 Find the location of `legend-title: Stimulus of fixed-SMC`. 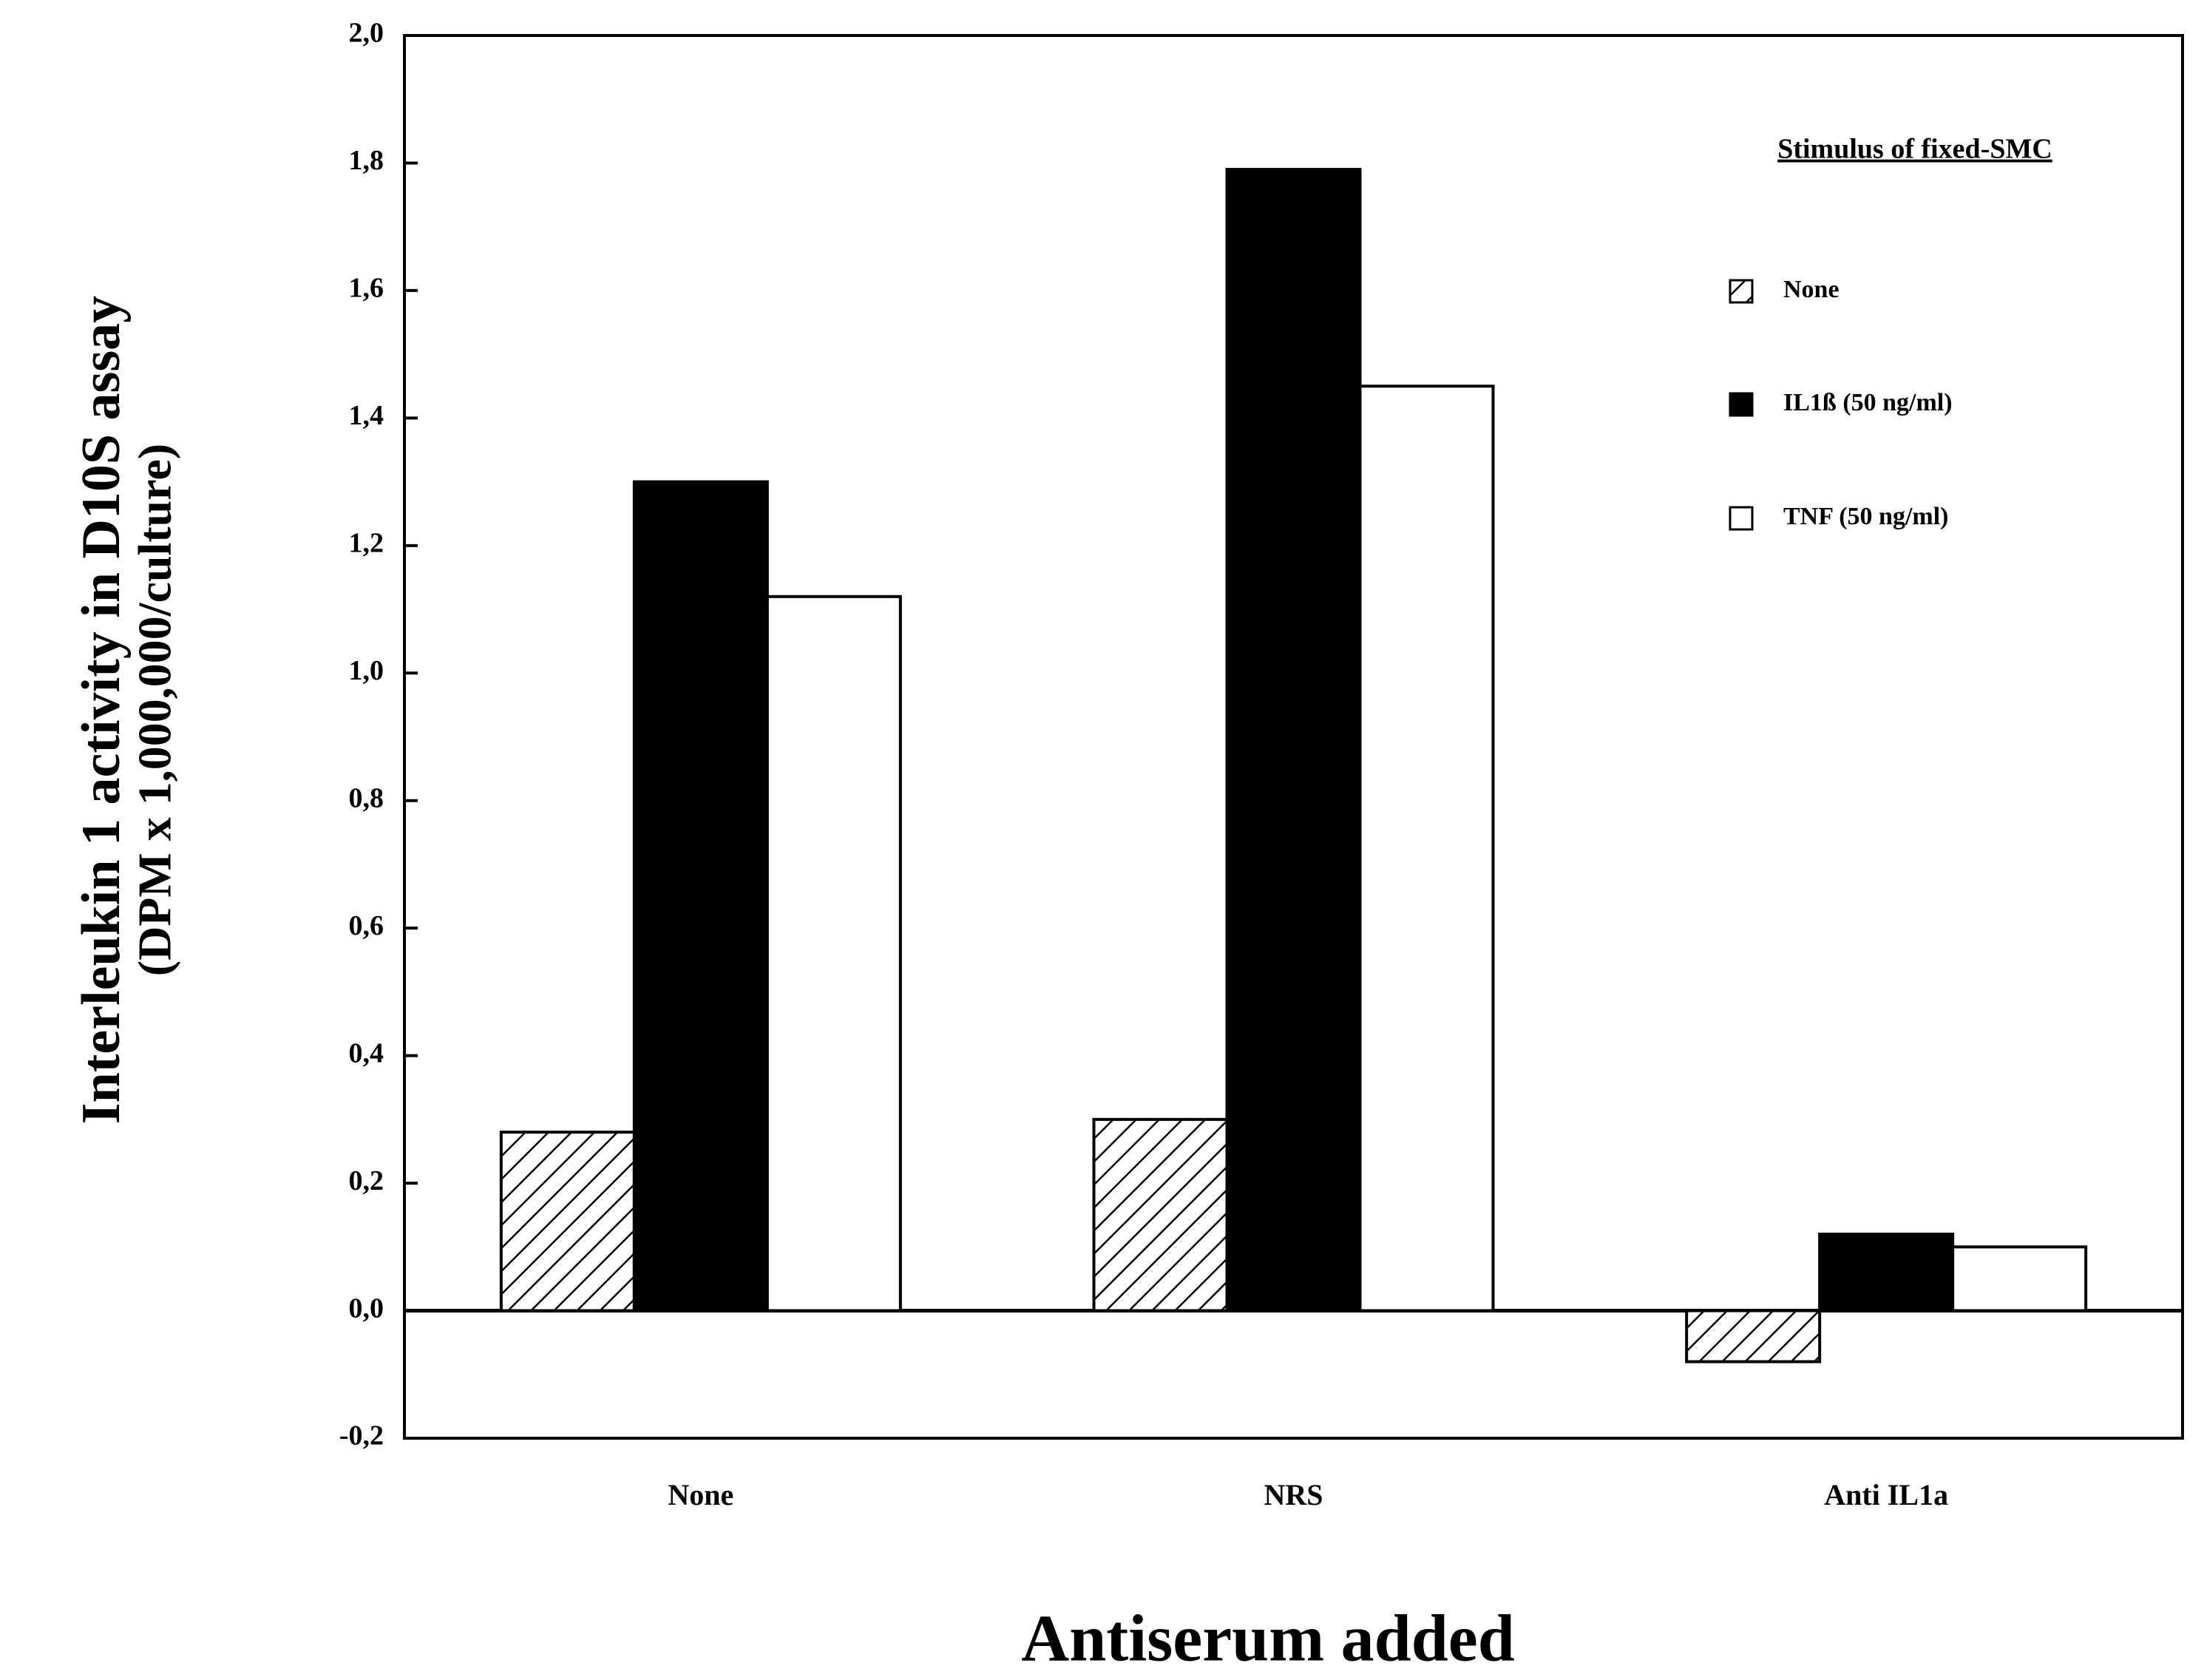

legend-title: Stimulus of fixed-SMC is located at coordinates (1914, 149).